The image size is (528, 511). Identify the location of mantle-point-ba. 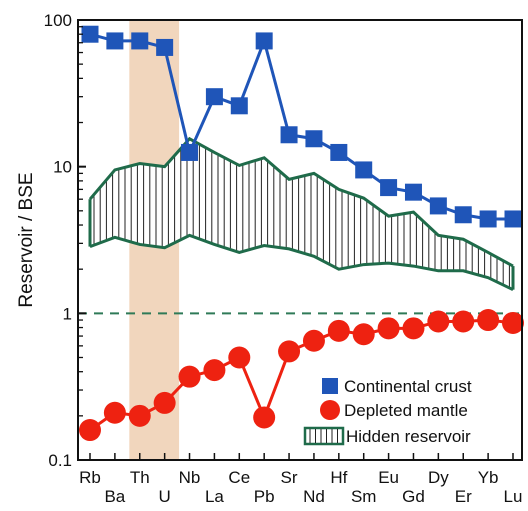
(114, 412).